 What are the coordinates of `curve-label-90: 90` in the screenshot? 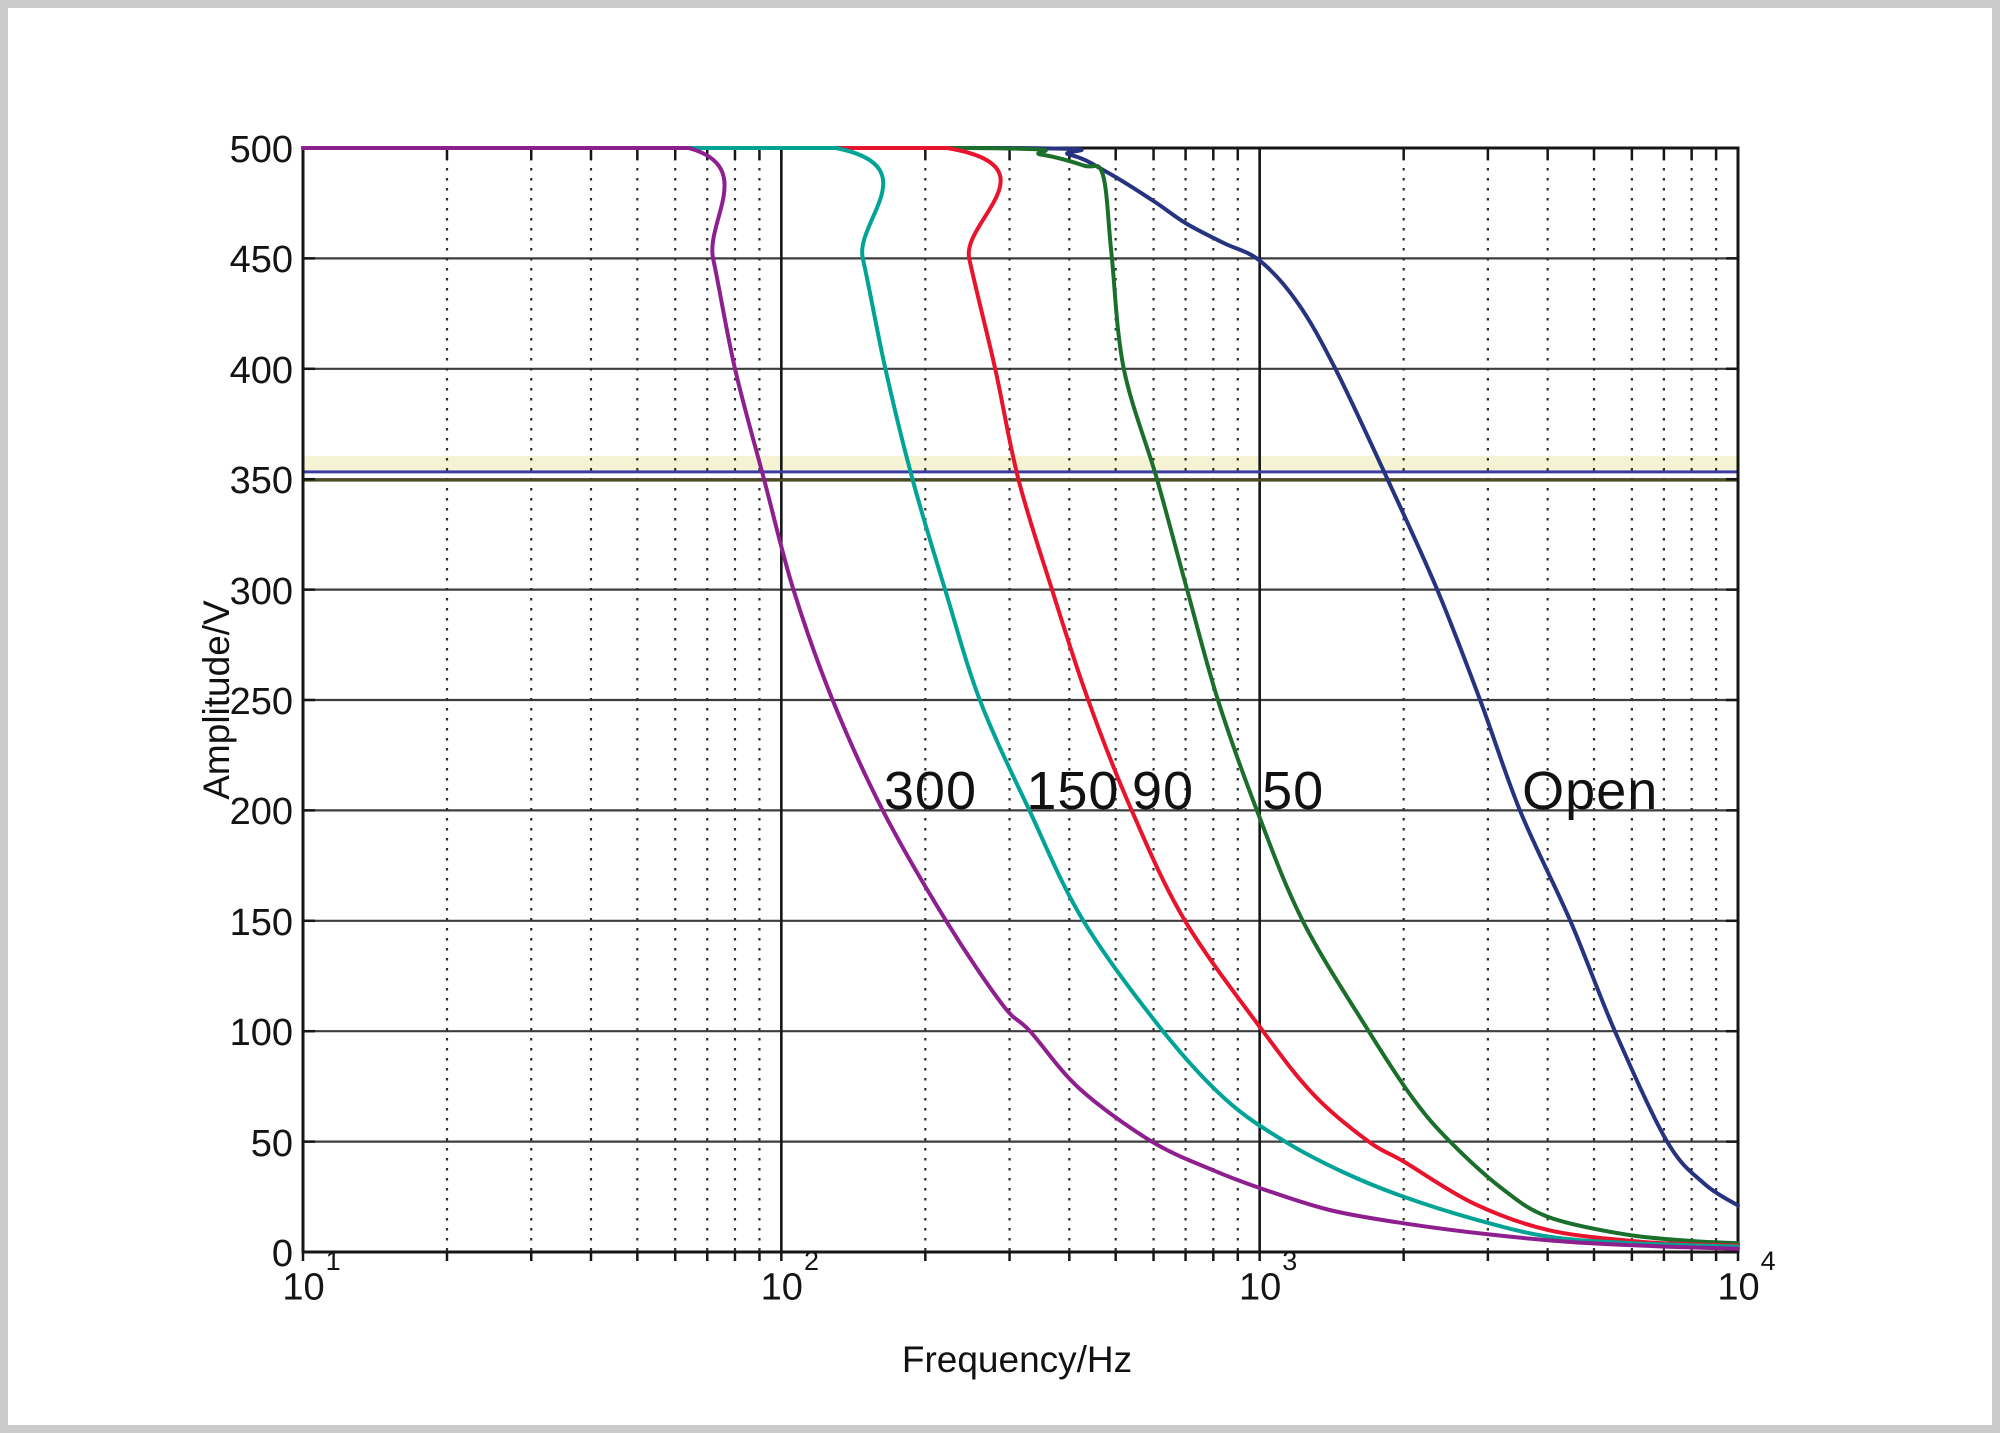 It's located at (1163, 790).